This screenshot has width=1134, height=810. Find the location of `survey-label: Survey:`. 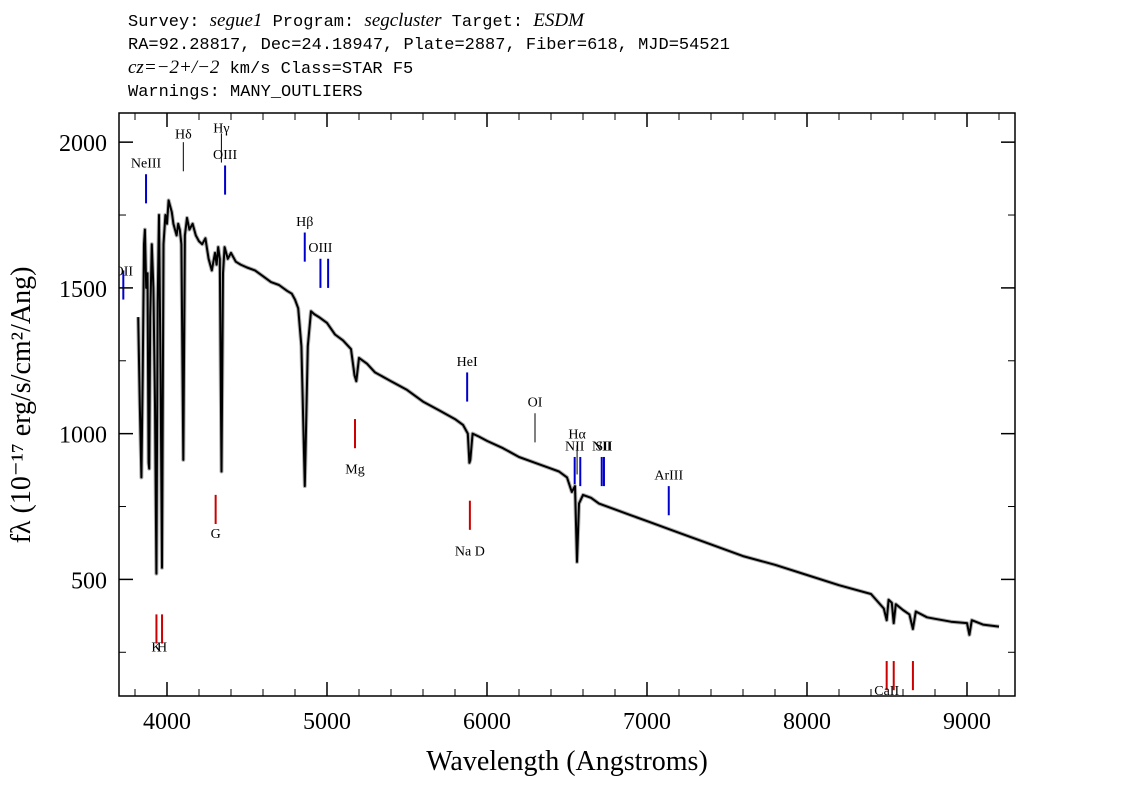

survey-label: Survey: is located at coordinates (164, 22).